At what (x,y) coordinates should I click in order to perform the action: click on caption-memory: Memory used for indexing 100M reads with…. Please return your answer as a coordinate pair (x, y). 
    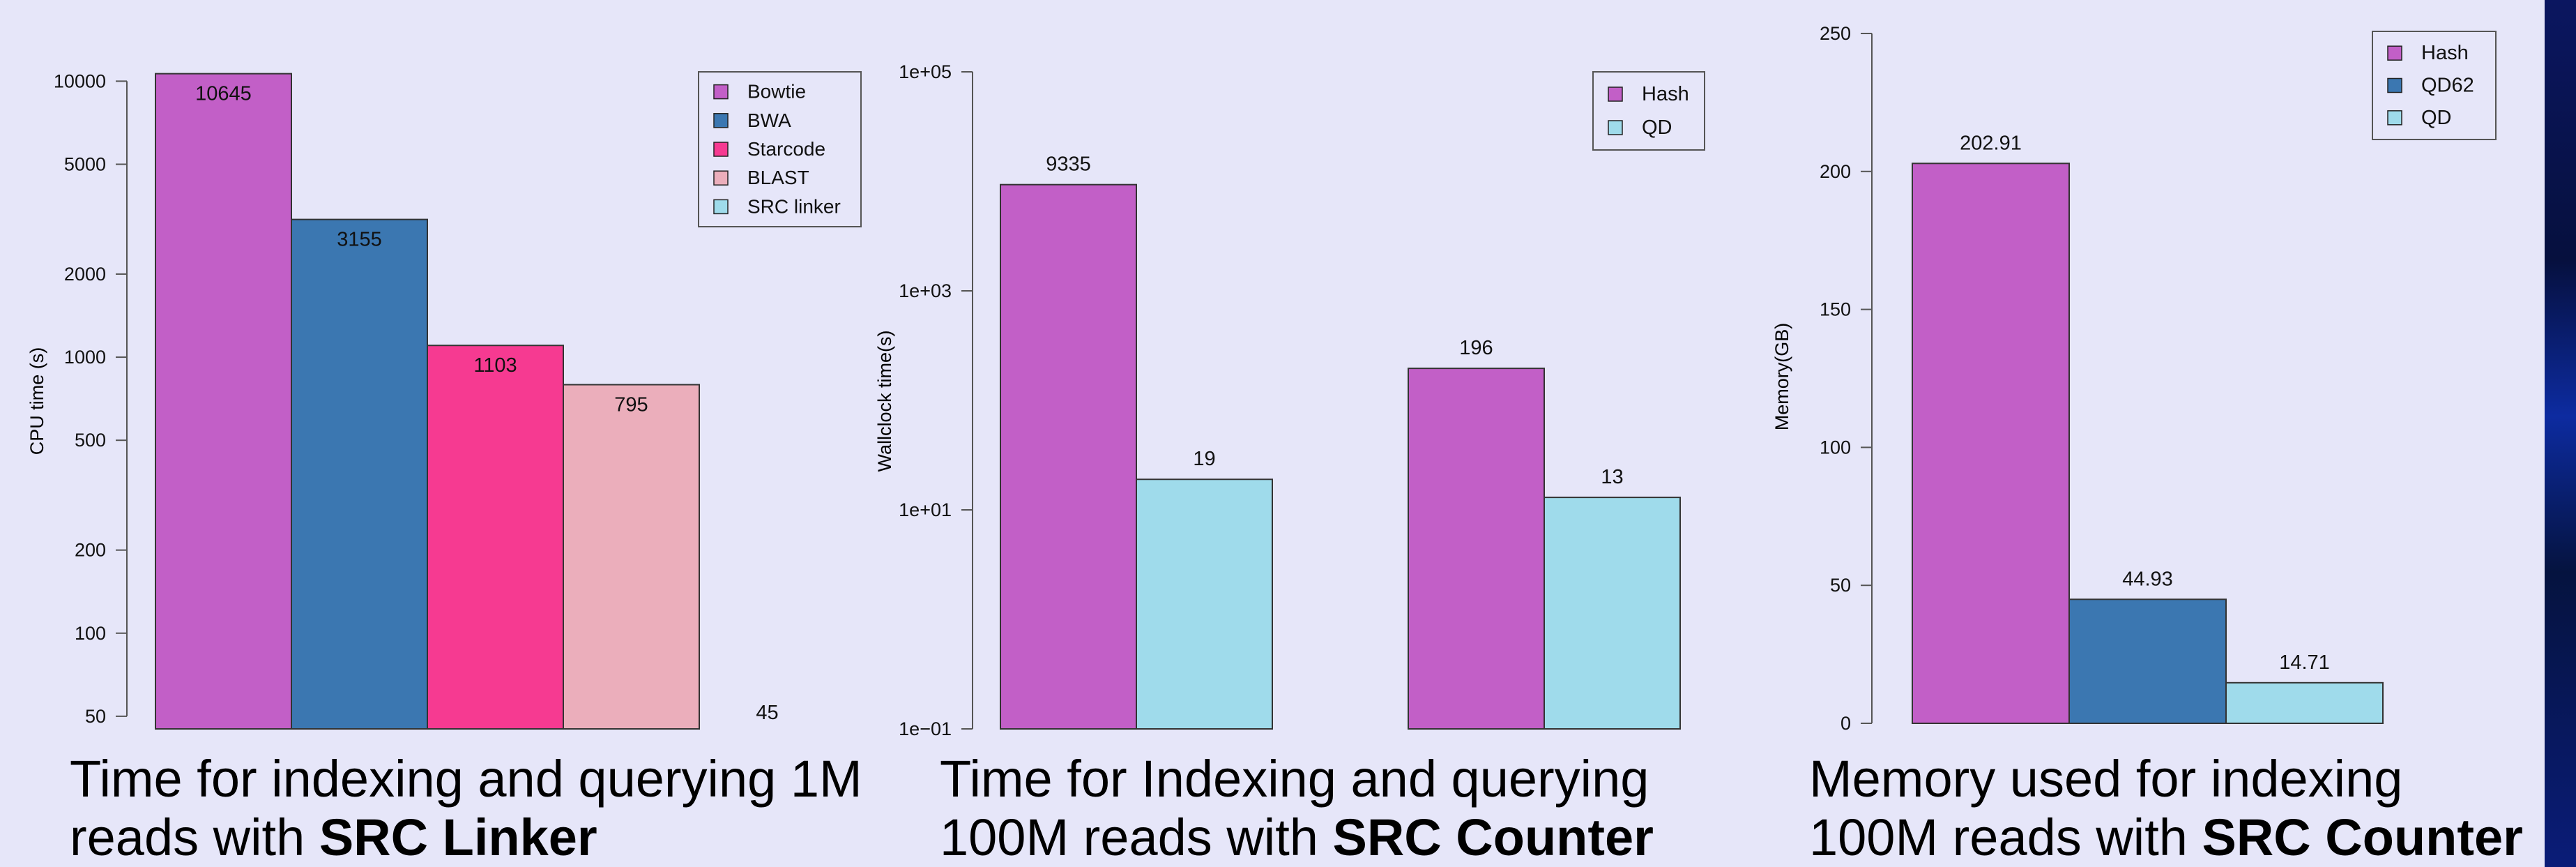
    Looking at the image, I should click on (2166, 808).